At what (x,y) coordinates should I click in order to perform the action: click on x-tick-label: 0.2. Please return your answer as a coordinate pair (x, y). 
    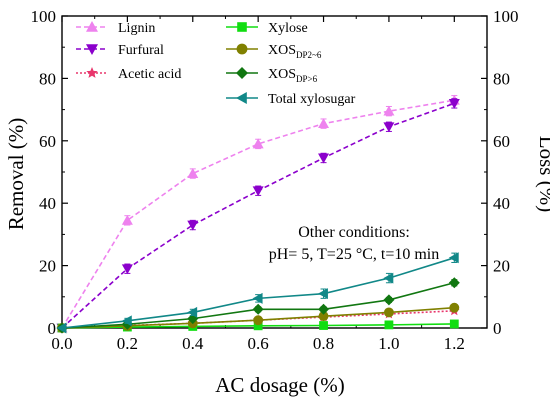
    Looking at the image, I should click on (127, 343).